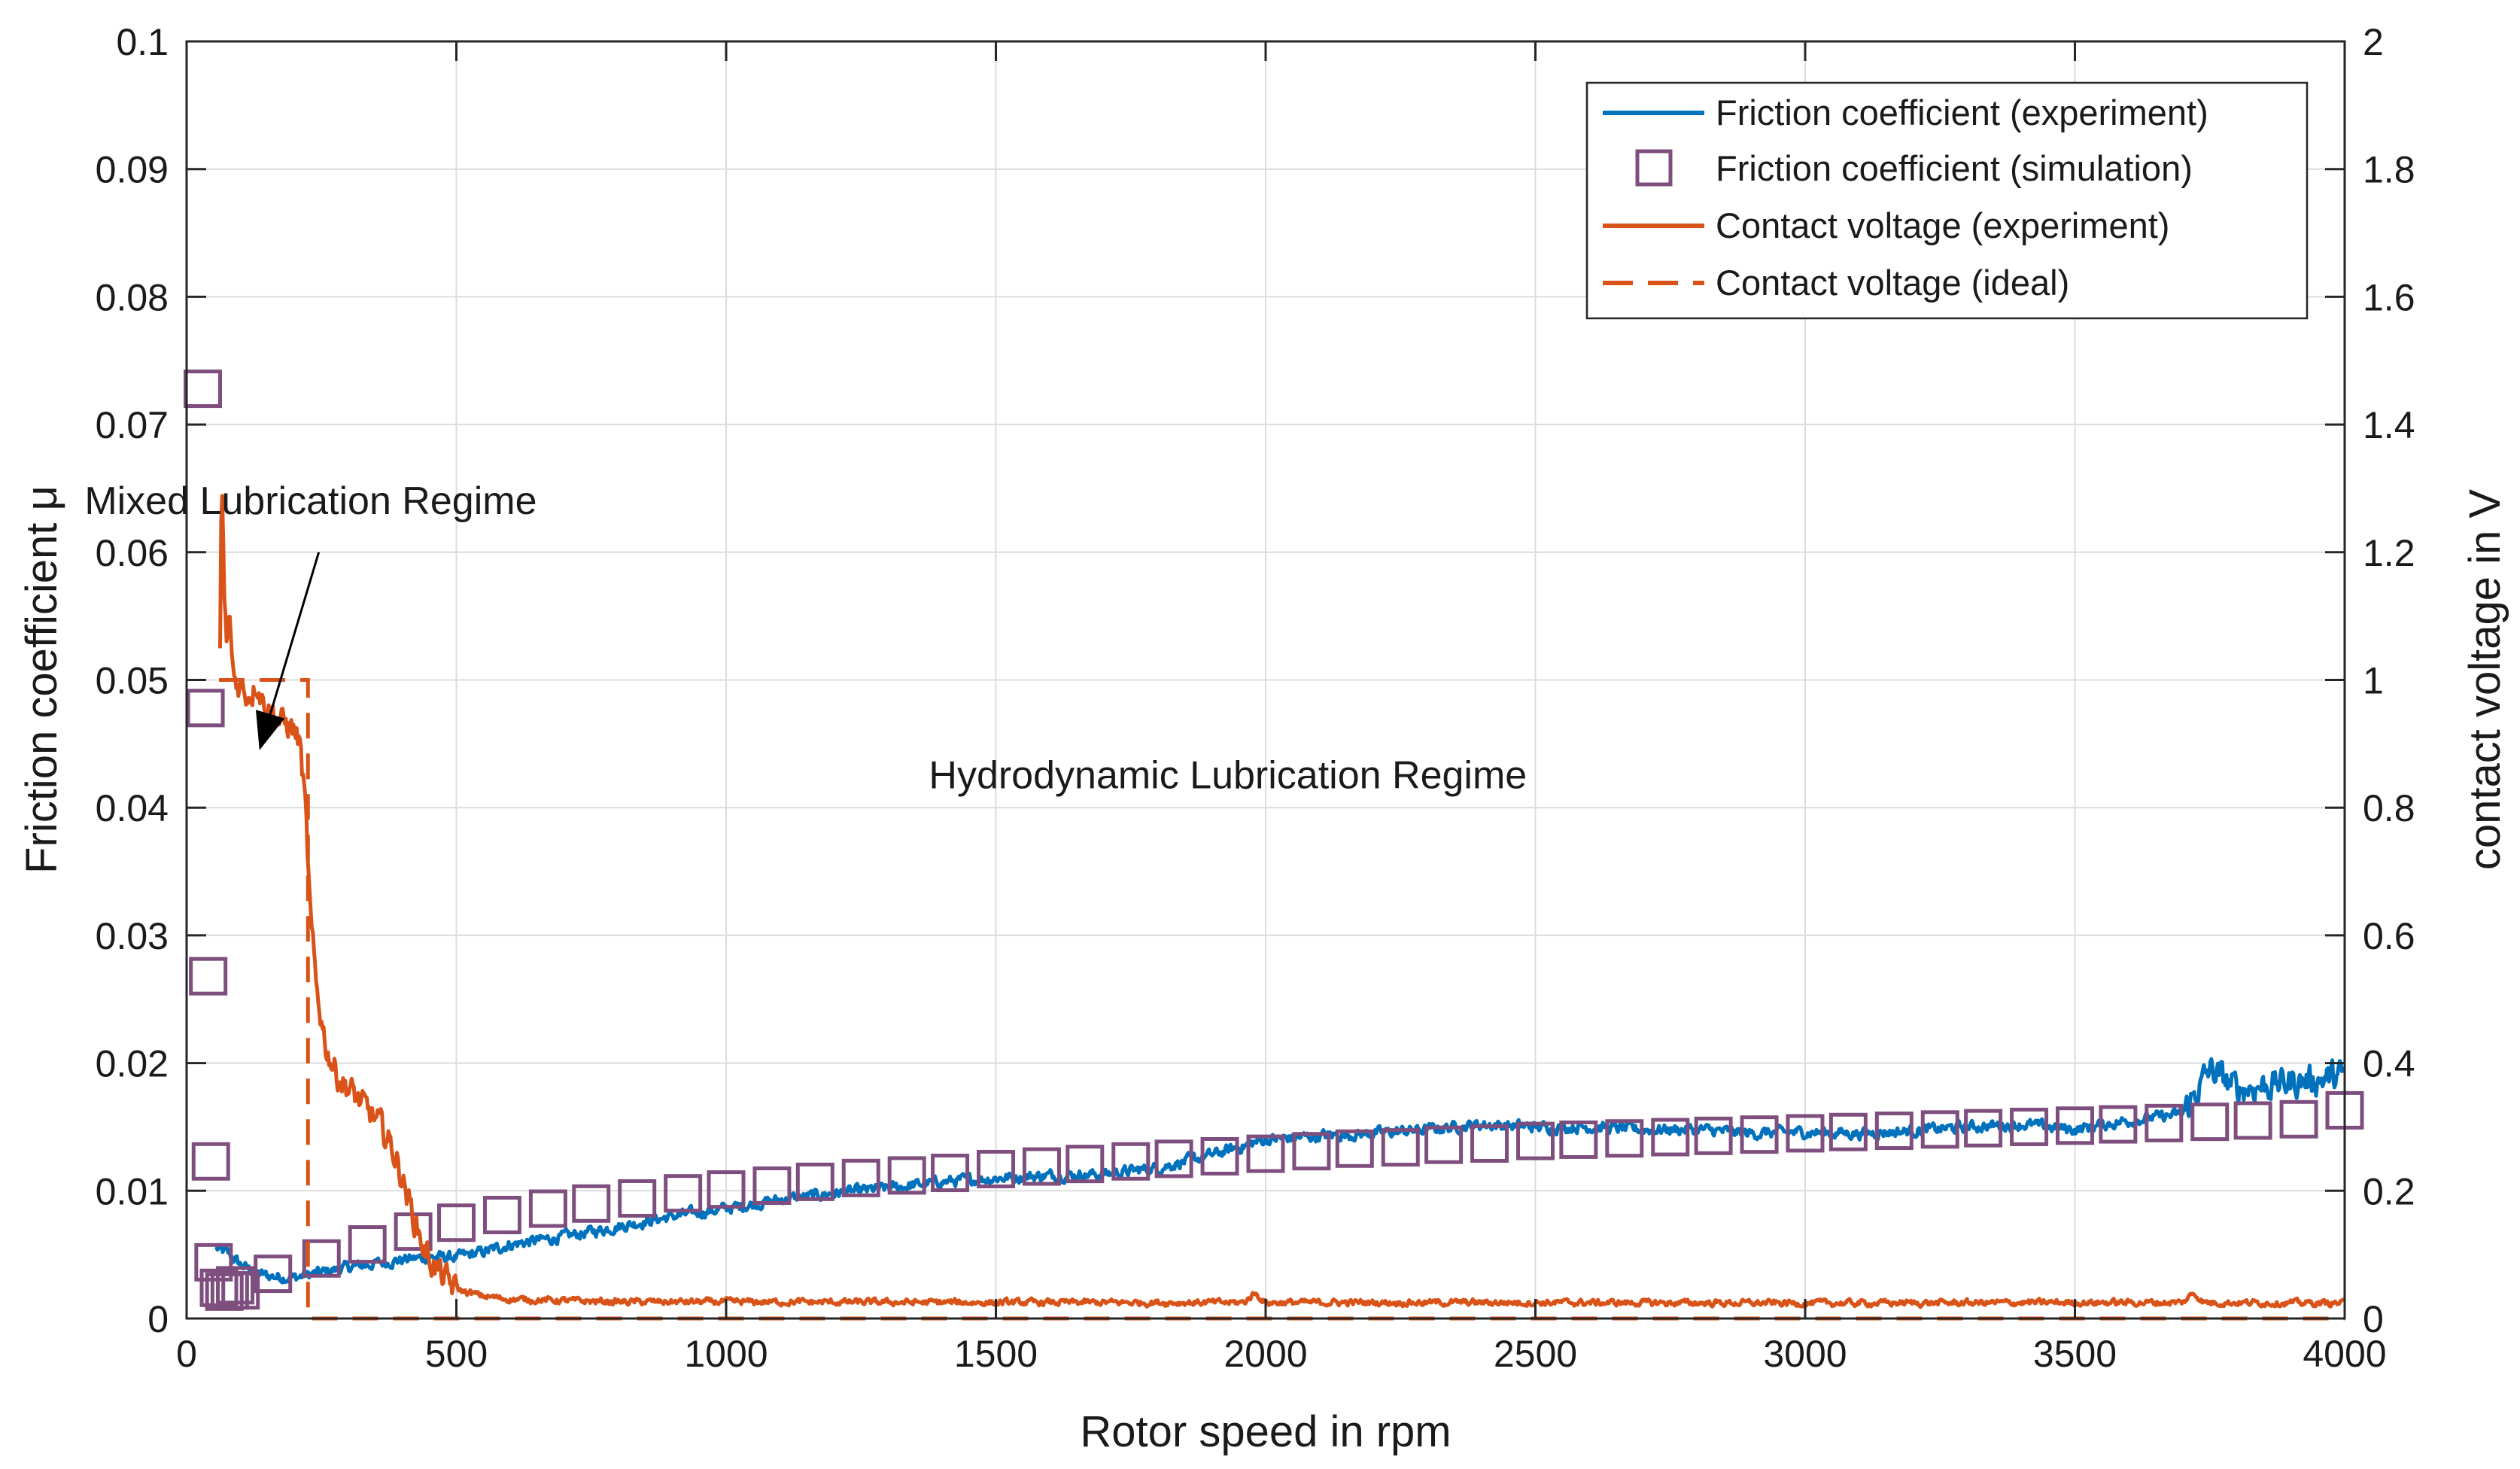 Image resolution: width=2520 pixels, height=1469 pixels. Describe the element at coordinates (41, 679) in the screenshot. I see `y-axis-left-label: Friction coefficient μ` at that location.